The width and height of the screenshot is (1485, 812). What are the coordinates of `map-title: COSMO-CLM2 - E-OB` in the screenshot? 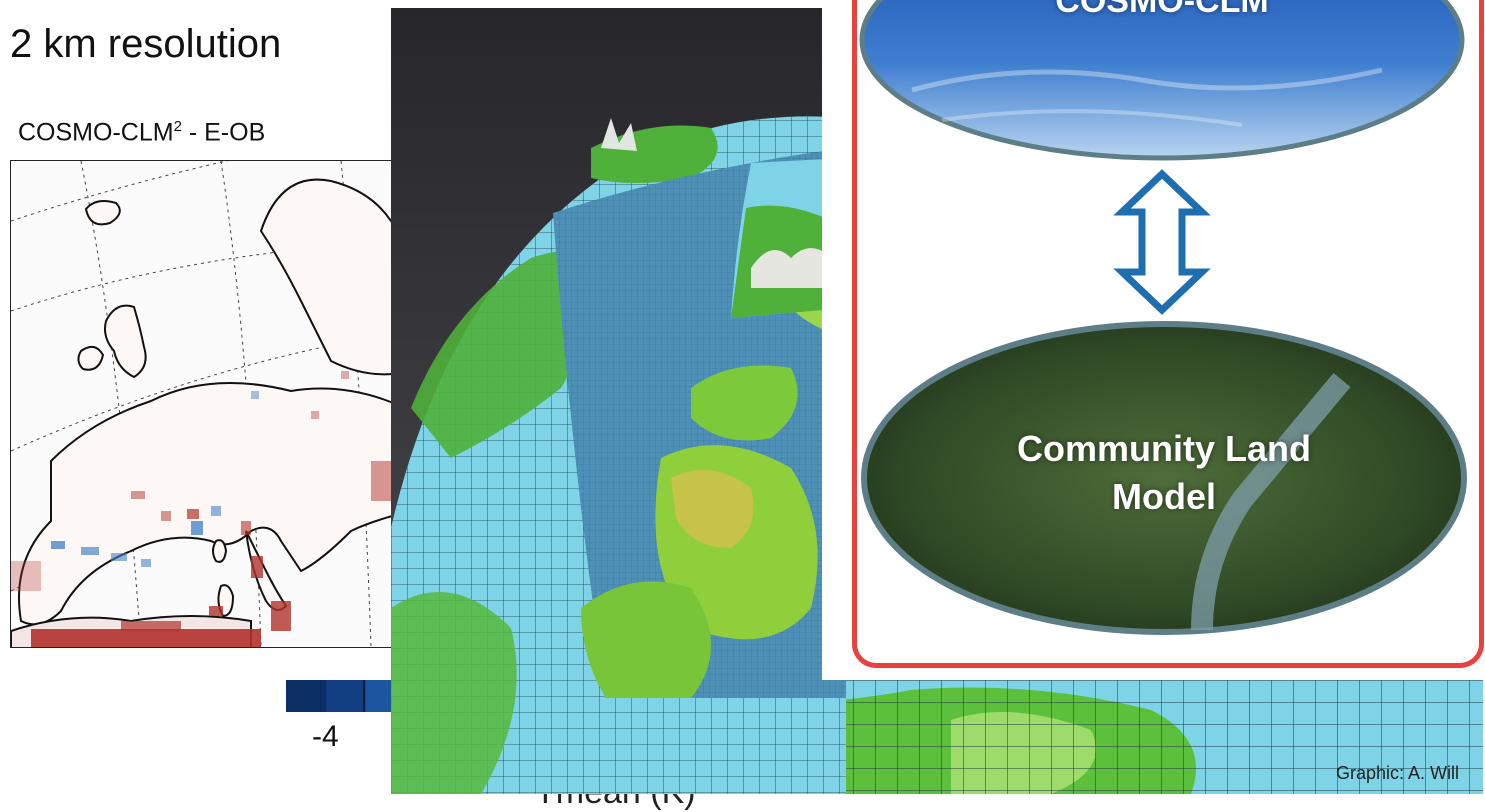 It's located at (141, 132).